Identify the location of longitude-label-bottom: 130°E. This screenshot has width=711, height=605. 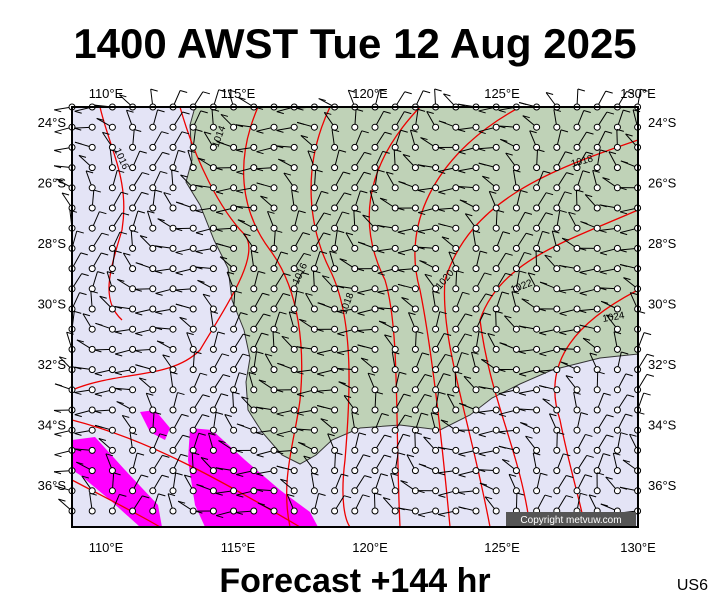
(638, 547).